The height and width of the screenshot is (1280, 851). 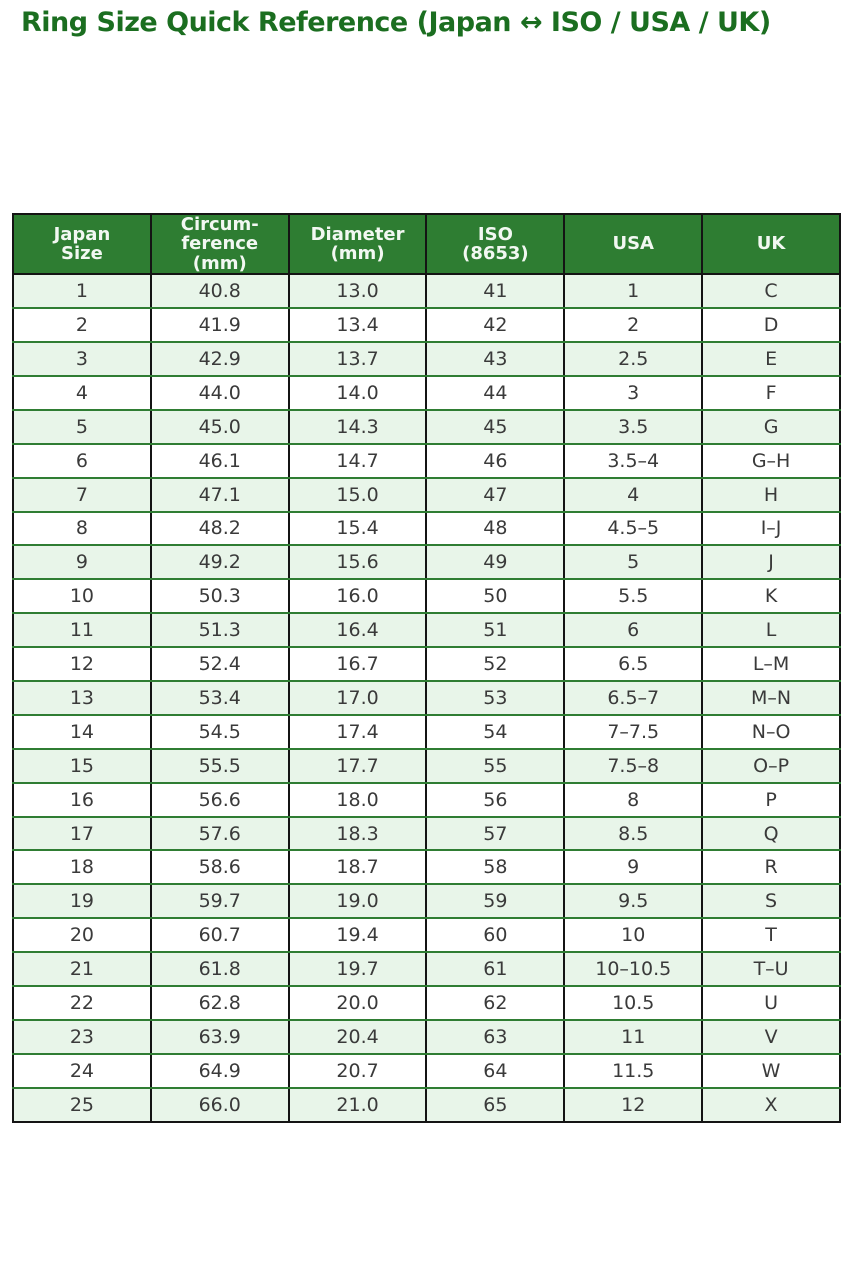 What do you see at coordinates (495, 461) in the screenshot?
I see `cell: 46` at bounding box center [495, 461].